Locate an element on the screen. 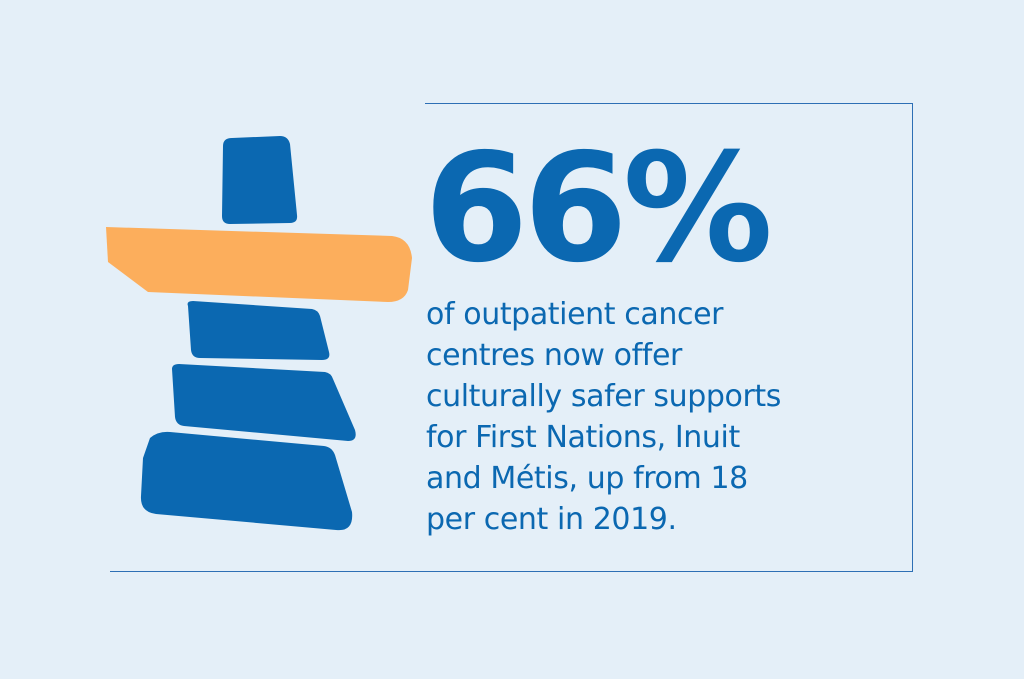 This screenshot has width=1024, height=679. stat-percentage: 66% is located at coordinates (598, 209).